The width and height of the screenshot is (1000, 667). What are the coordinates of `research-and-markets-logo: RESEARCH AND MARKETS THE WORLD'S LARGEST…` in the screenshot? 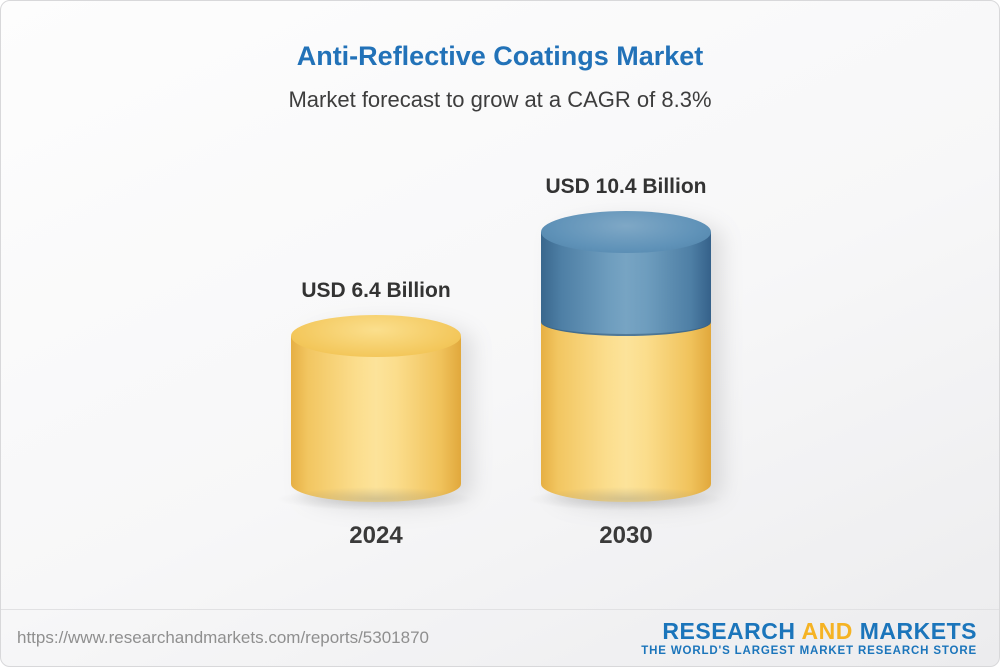 It's located at (809, 638).